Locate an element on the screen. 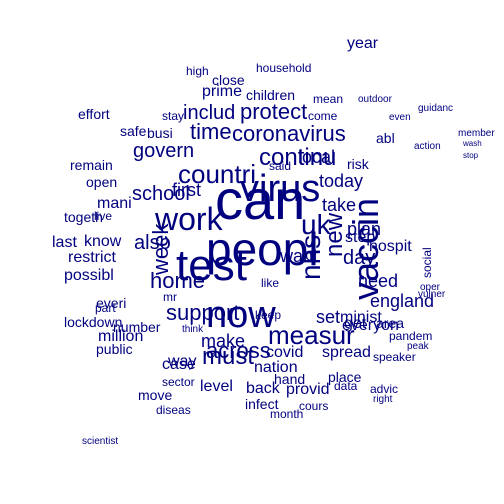 This screenshot has height=504, width=504. cloud-word: continu is located at coordinates (298, 157).